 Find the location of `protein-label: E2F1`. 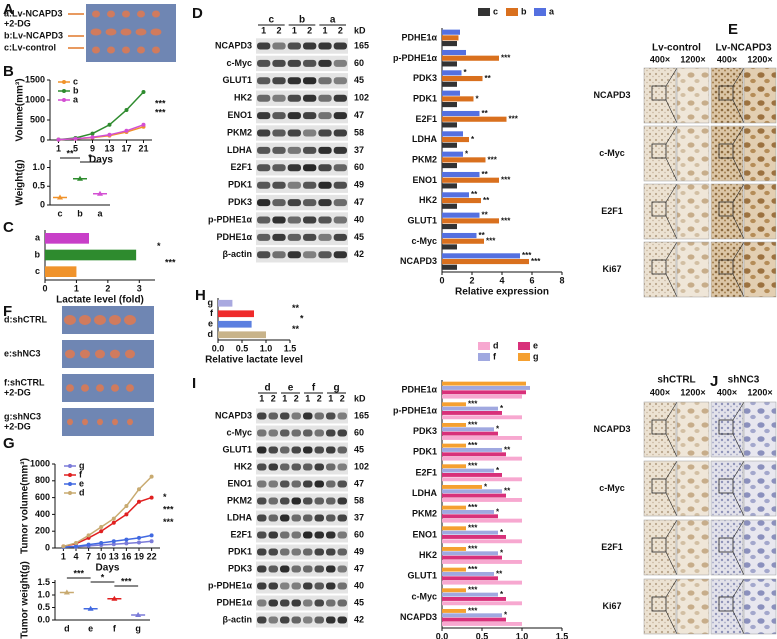

protein-label: E2F1 is located at coordinates (241, 534).